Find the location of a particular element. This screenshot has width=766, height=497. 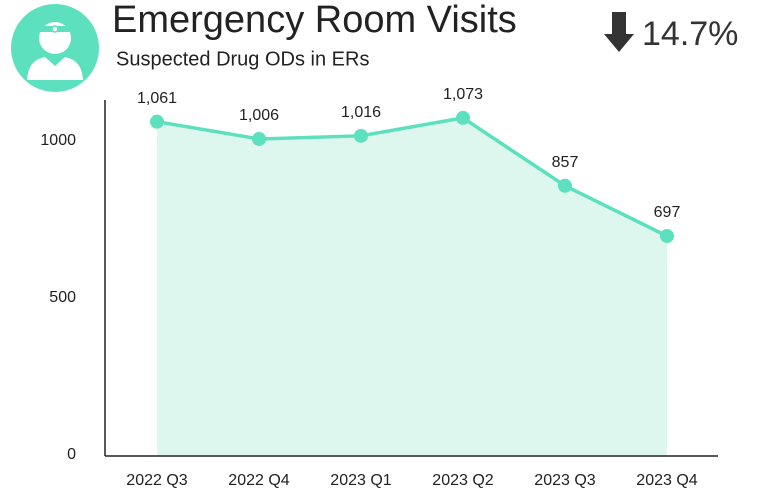

value-label: 857 is located at coordinates (565, 162).